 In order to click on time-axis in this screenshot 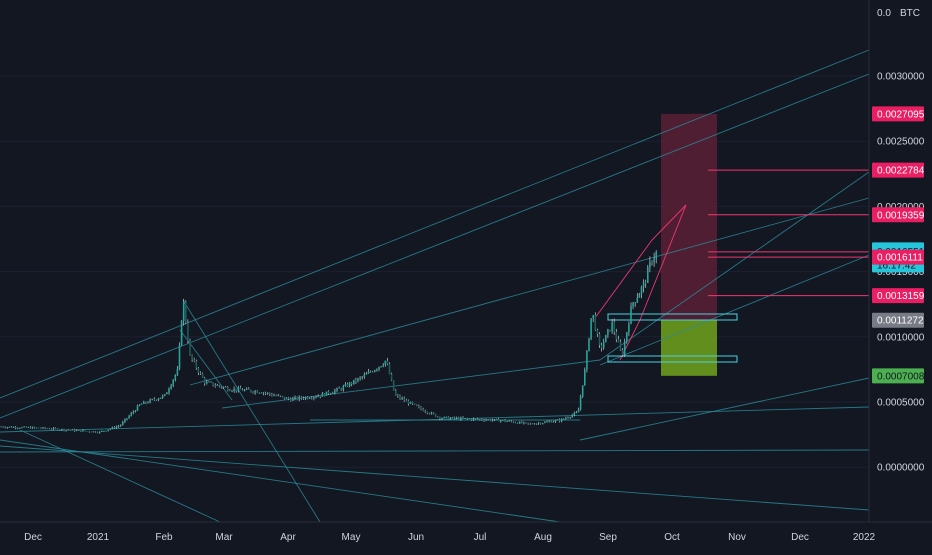, I will do `click(434, 536)`.